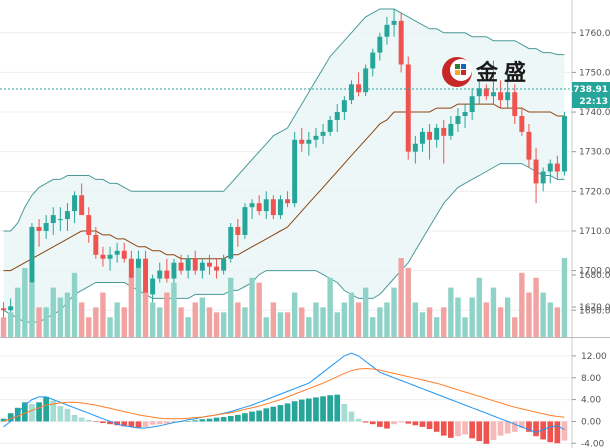 The image size is (610, 448). I want to click on macd-tick-label: 12.00, so click(594, 357).